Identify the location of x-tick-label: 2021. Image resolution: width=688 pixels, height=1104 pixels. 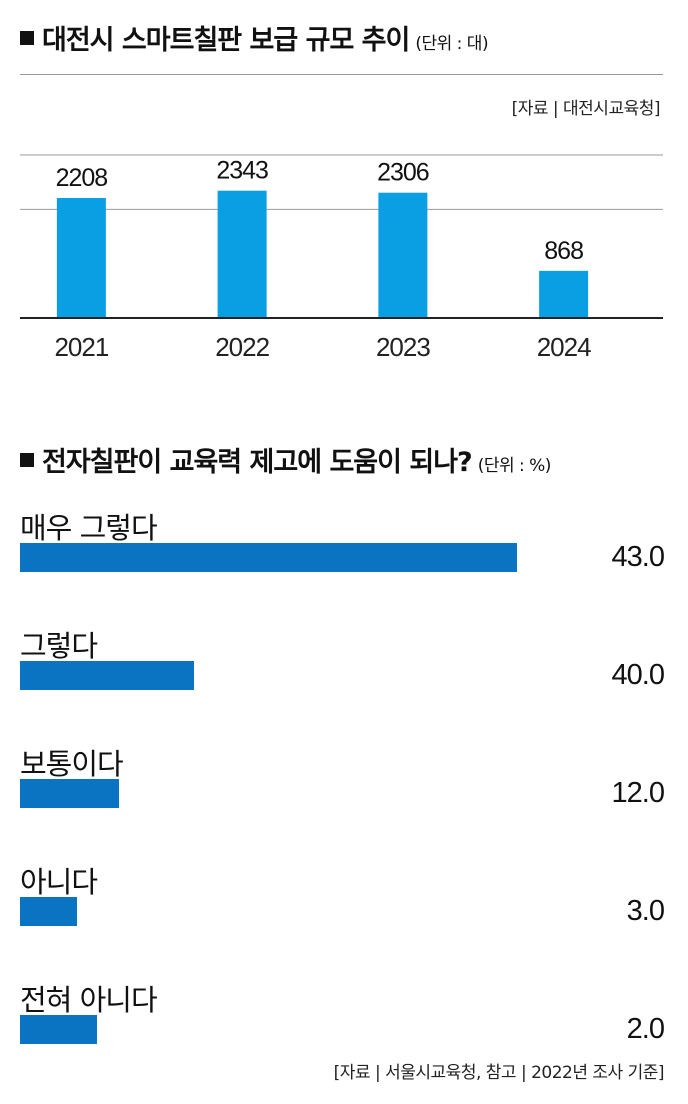
(81, 347).